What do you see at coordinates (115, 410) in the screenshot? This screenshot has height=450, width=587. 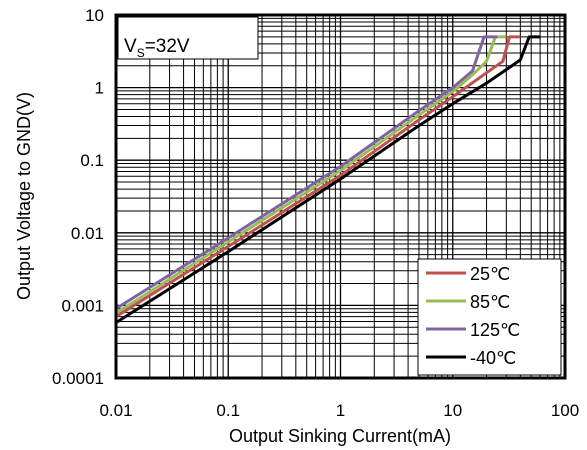 I see `x-tick-label: 0.01` at bounding box center [115, 410].